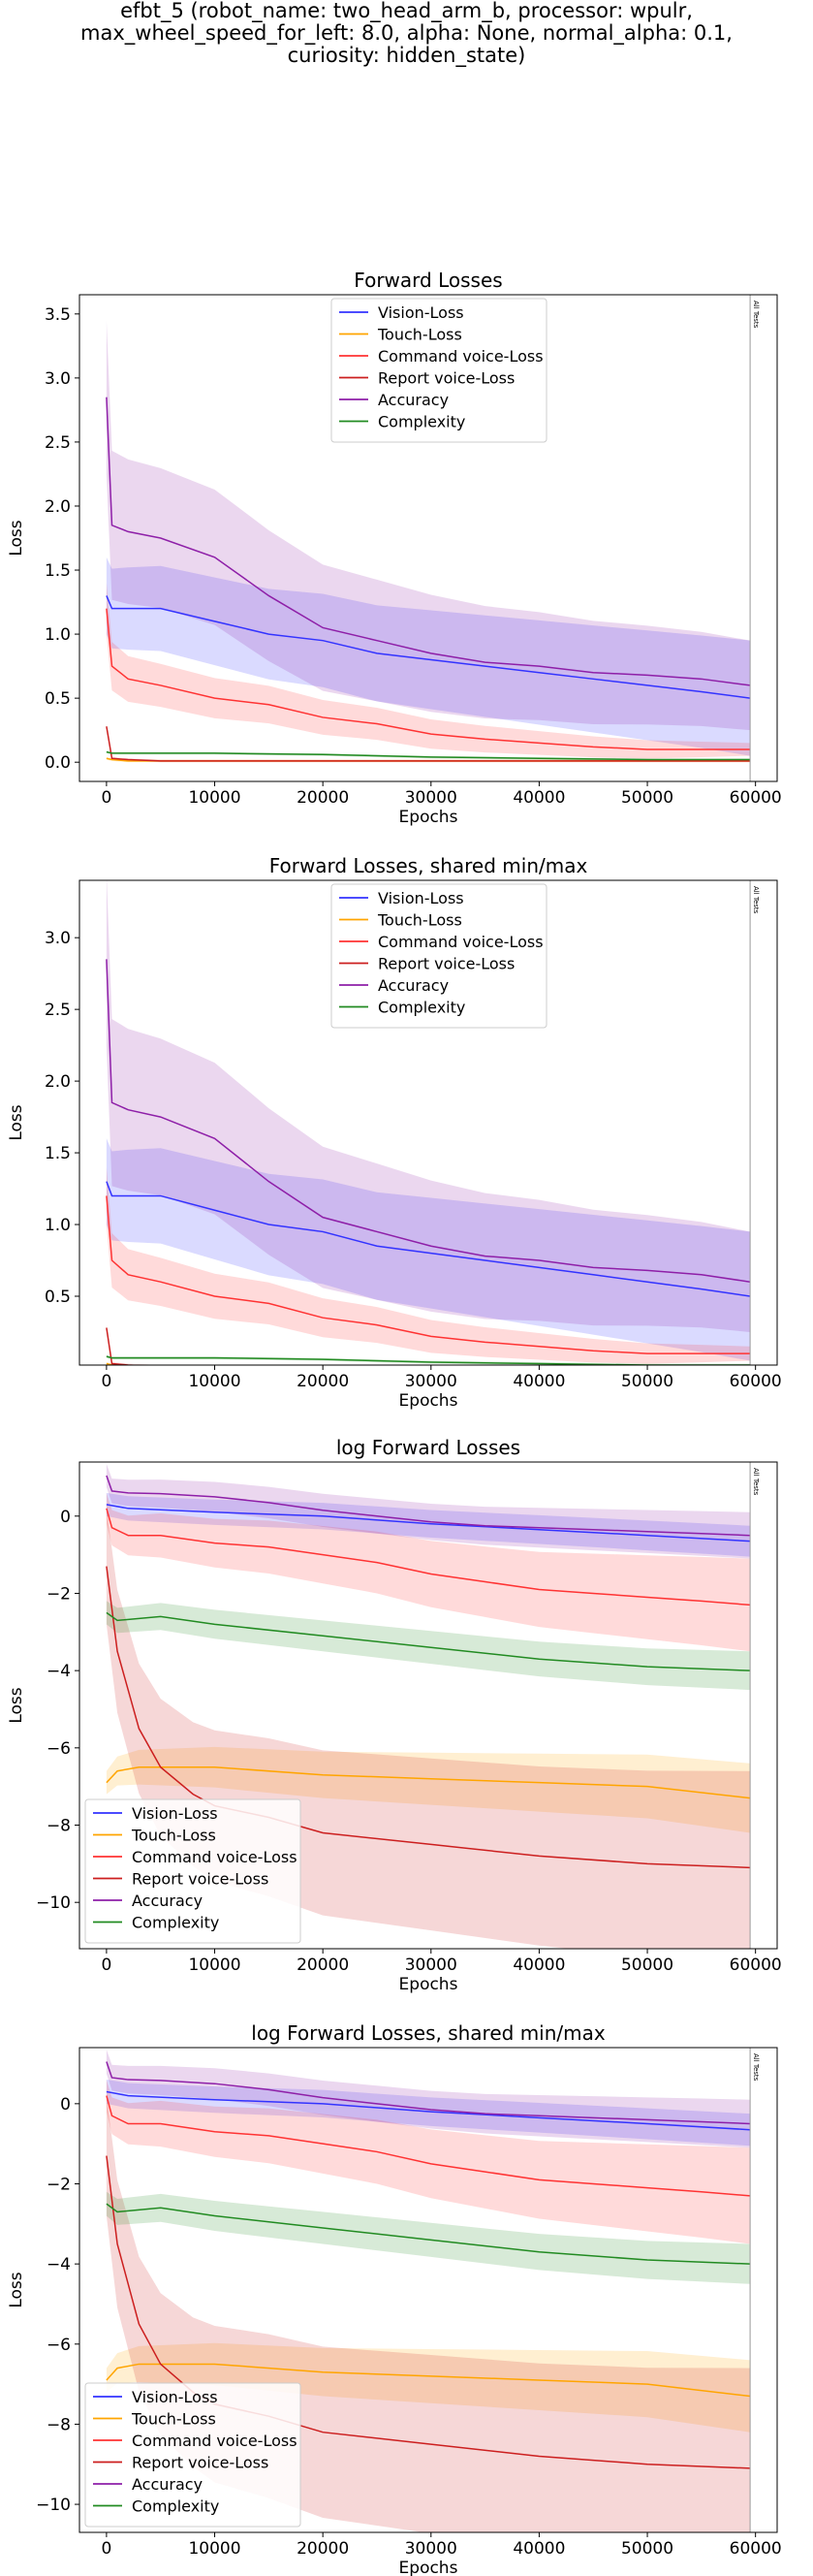 Image resolution: width=813 pixels, height=2576 pixels. What do you see at coordinates (58, 1297) in the screenshot?
I see `y-tick-label: 0.5` at bounding box center [58, 1297].